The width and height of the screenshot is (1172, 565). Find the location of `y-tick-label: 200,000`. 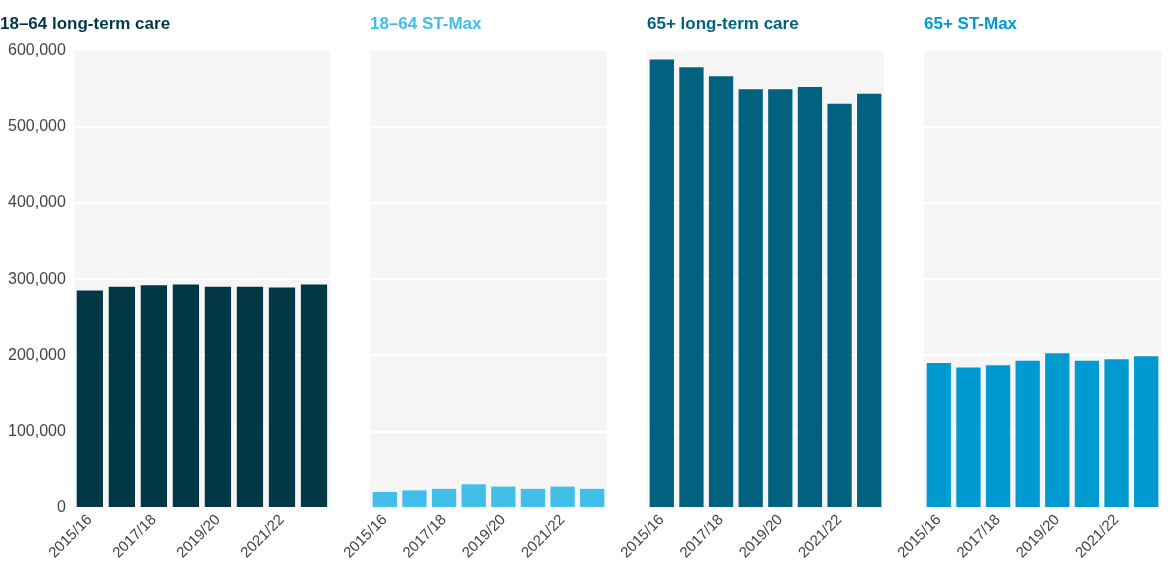

y-tick-label: 200,000 is located at coordinates (36, 354).